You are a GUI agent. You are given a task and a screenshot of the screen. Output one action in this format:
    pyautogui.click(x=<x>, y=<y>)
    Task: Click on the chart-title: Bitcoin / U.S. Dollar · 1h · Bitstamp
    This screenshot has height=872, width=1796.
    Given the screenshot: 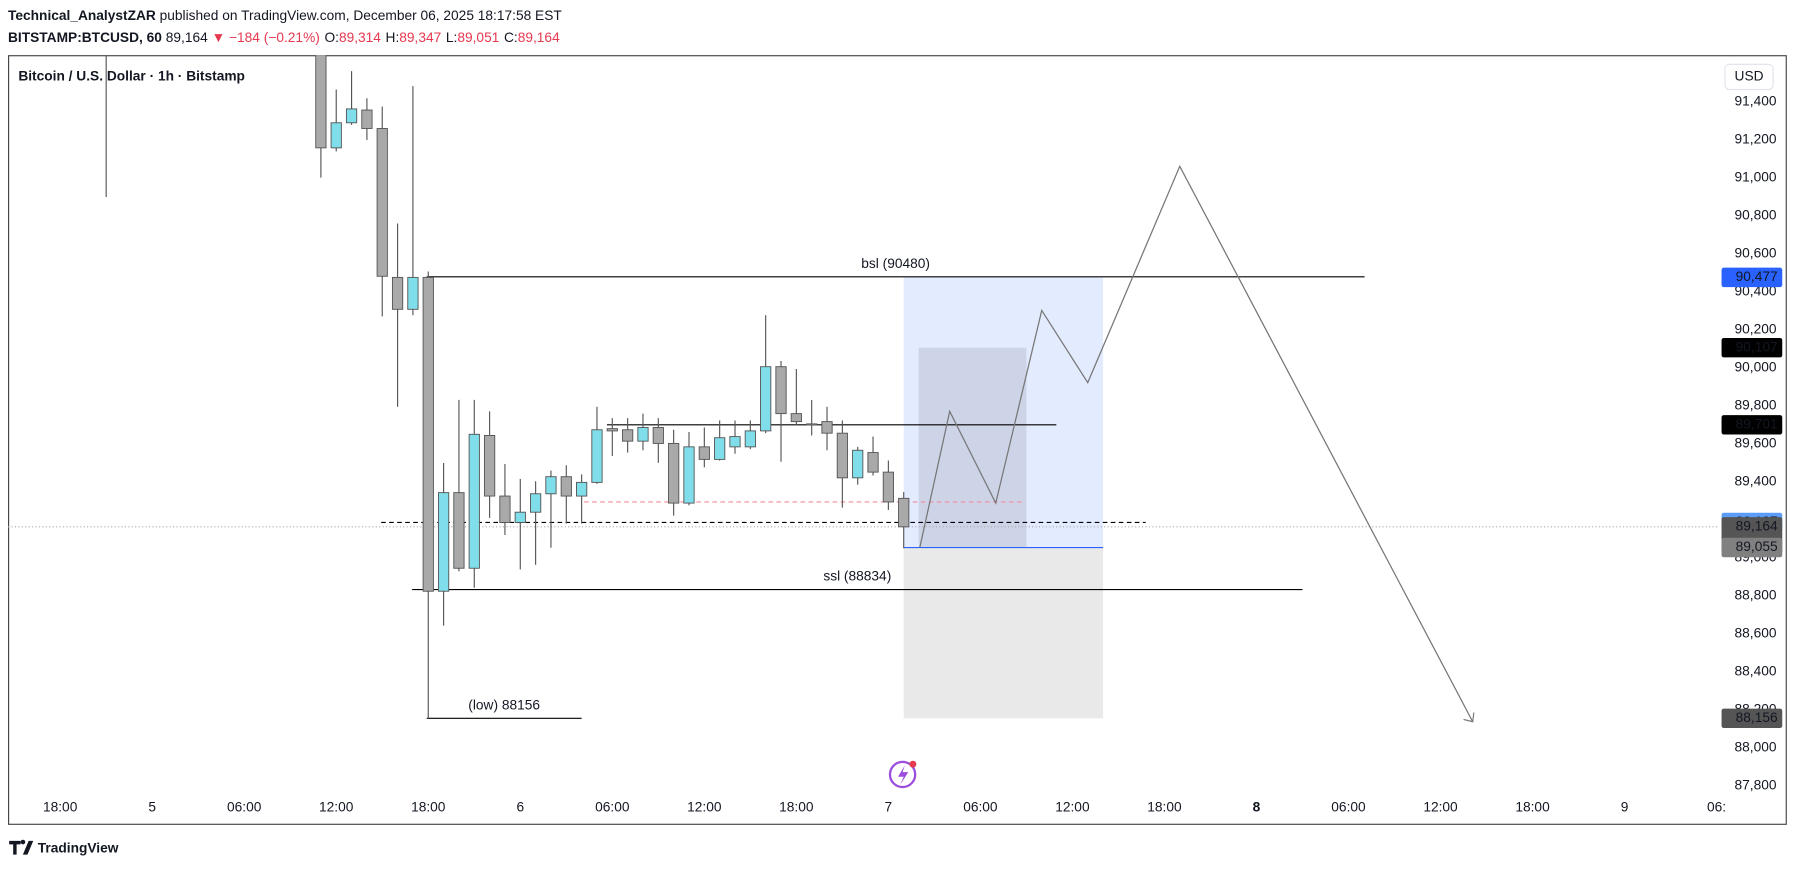 What is the action you would take?
    pyautogui.click(x=131, y=76)
    